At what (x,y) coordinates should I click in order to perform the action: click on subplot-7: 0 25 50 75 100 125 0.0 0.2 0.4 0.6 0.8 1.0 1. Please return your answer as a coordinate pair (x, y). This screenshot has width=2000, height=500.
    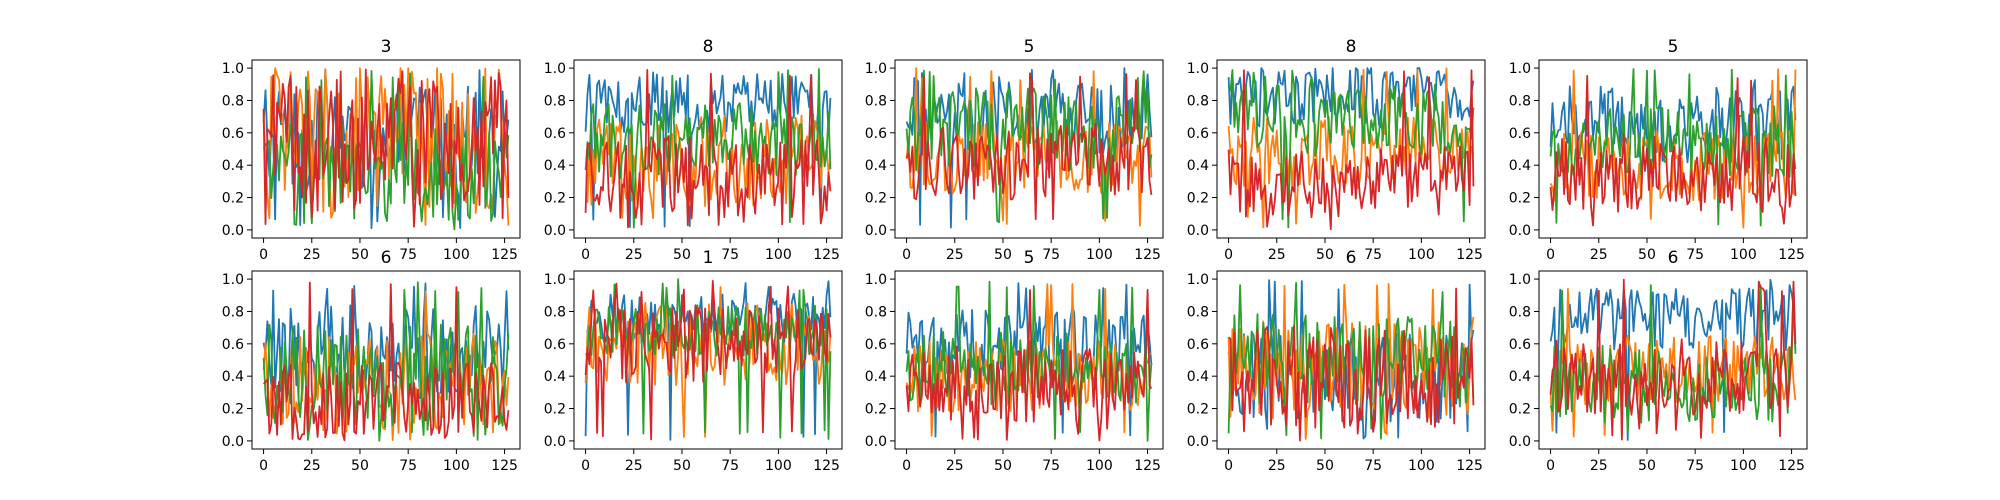
    Looking at the image, I should click on (693, 361).